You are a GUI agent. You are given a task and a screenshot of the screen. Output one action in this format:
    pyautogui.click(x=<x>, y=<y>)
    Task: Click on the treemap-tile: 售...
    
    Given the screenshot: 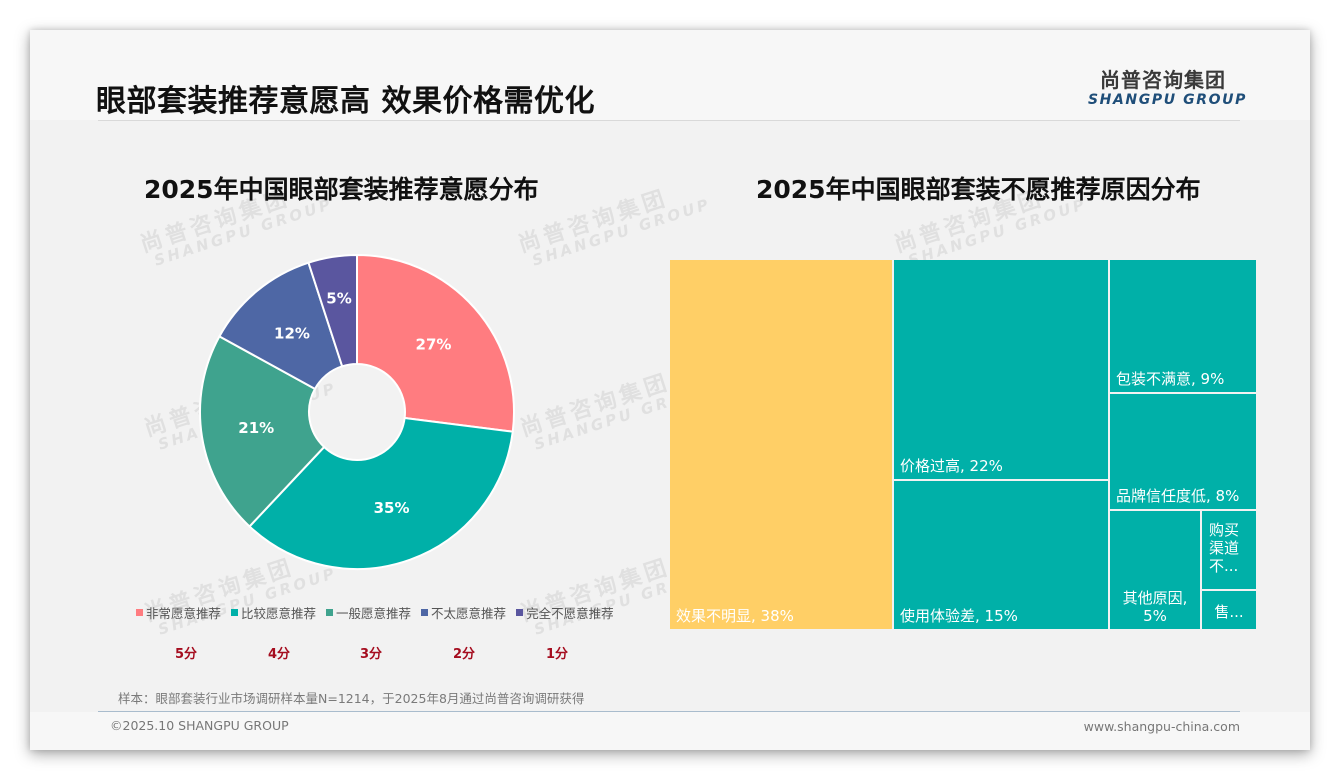 What is the action you would take?
    pyautogui.click(x=1229, y=610)
    